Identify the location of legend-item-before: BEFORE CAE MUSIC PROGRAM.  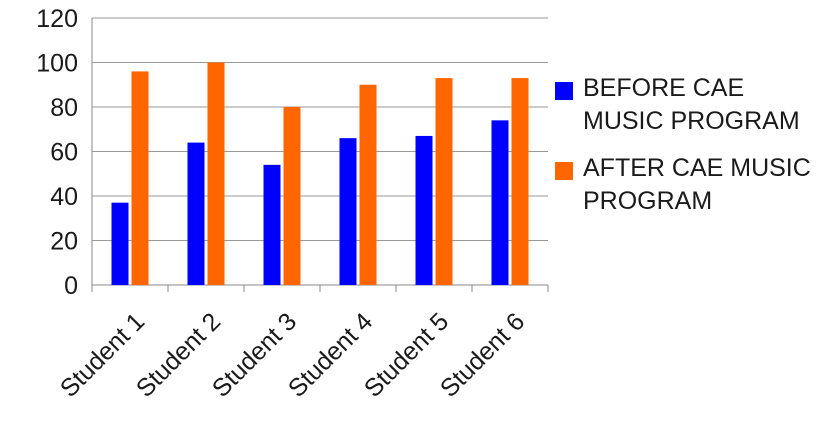
(690, 105).